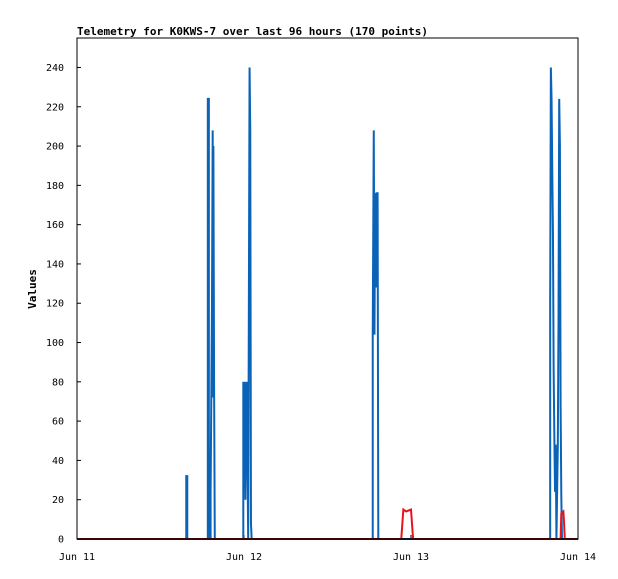 The image size is (618, 579). What do you see at coordinates (58, 461) in the screenshot?
I see `y-tick-label: 40` at bounding box center [58, 461].